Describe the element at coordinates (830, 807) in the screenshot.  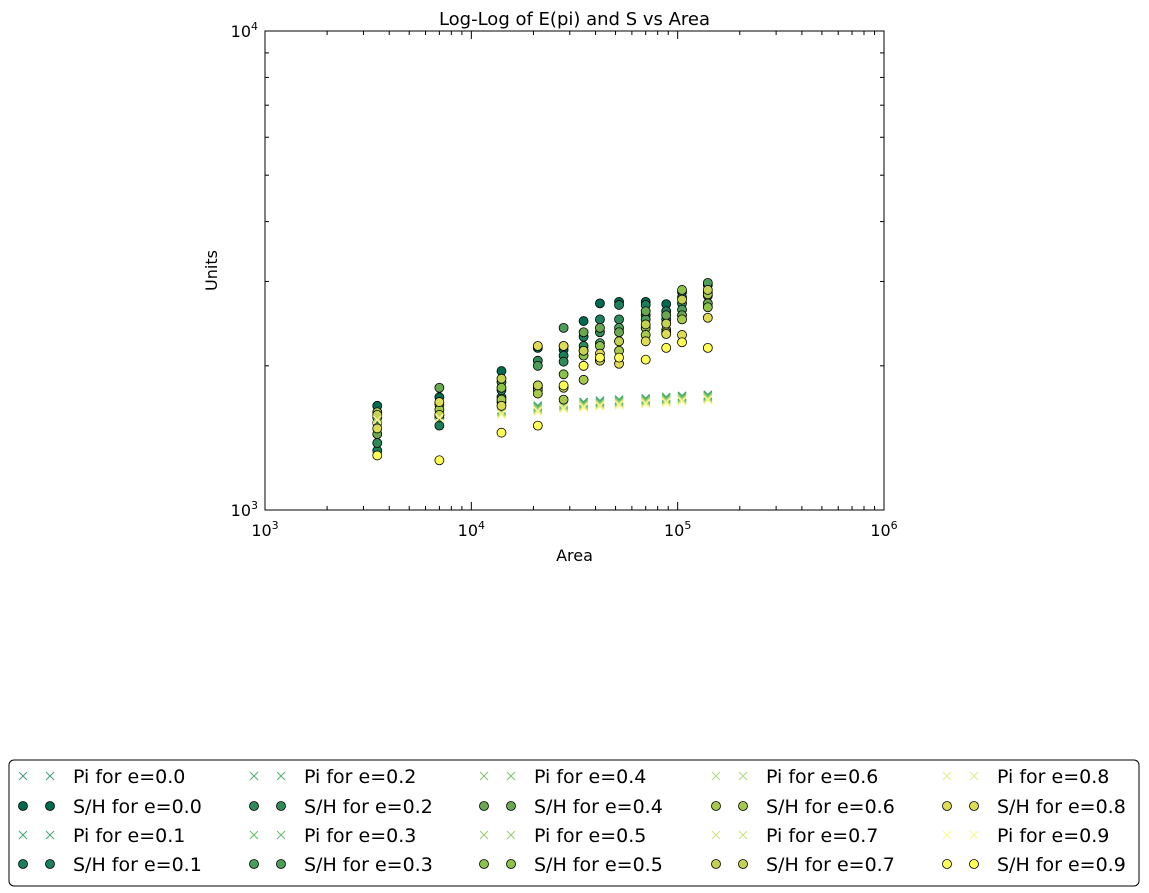
I see `legend-label: S/H for e=0.6` at that location.